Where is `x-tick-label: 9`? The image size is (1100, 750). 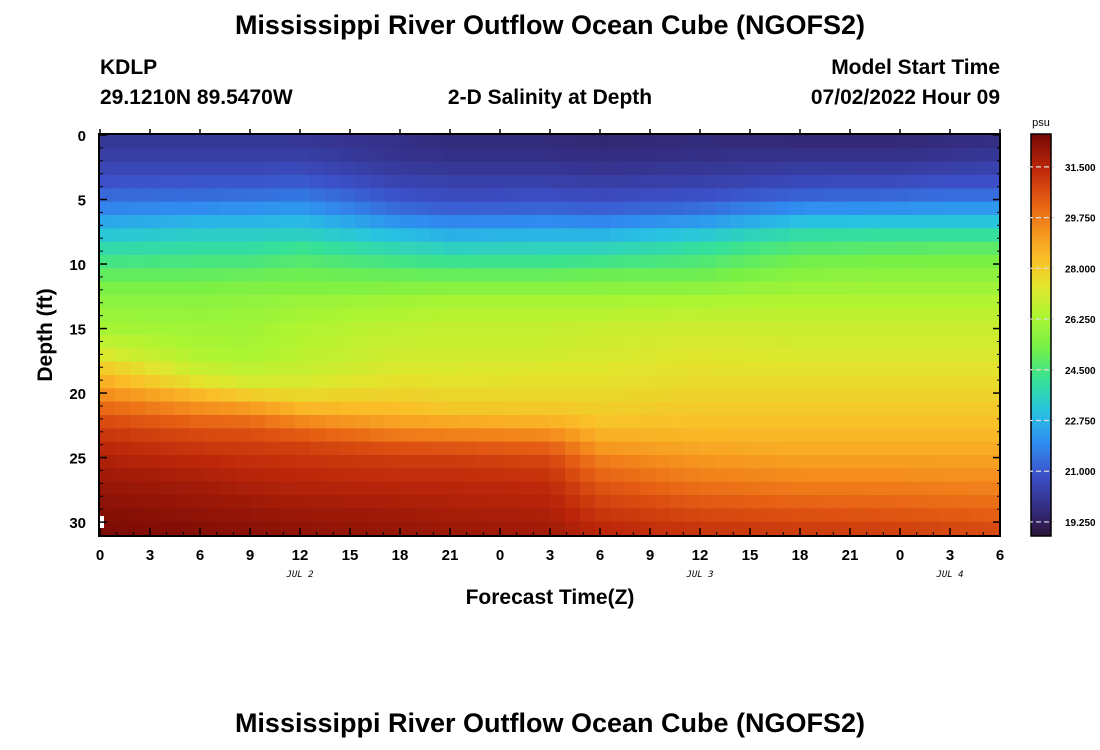 x-tick-label: 9 is located at coordinates (250, 555).